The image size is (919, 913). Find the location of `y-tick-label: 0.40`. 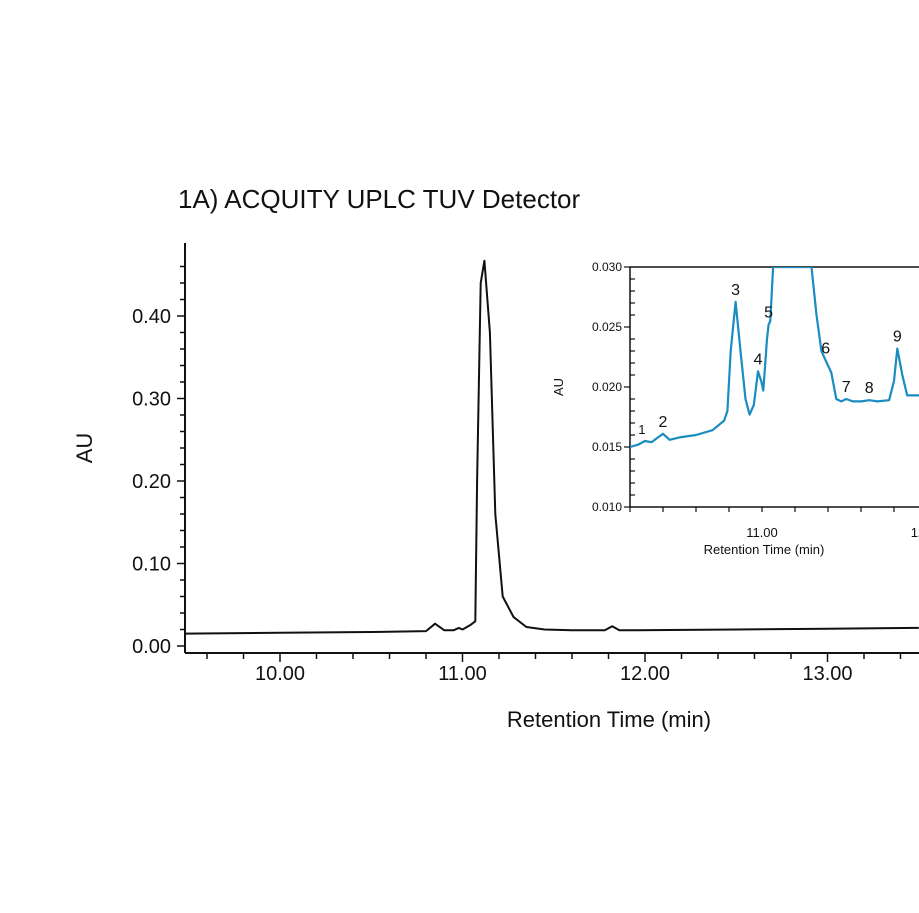

y-tick-label: 0.40 is located at coordinates (151, 317).